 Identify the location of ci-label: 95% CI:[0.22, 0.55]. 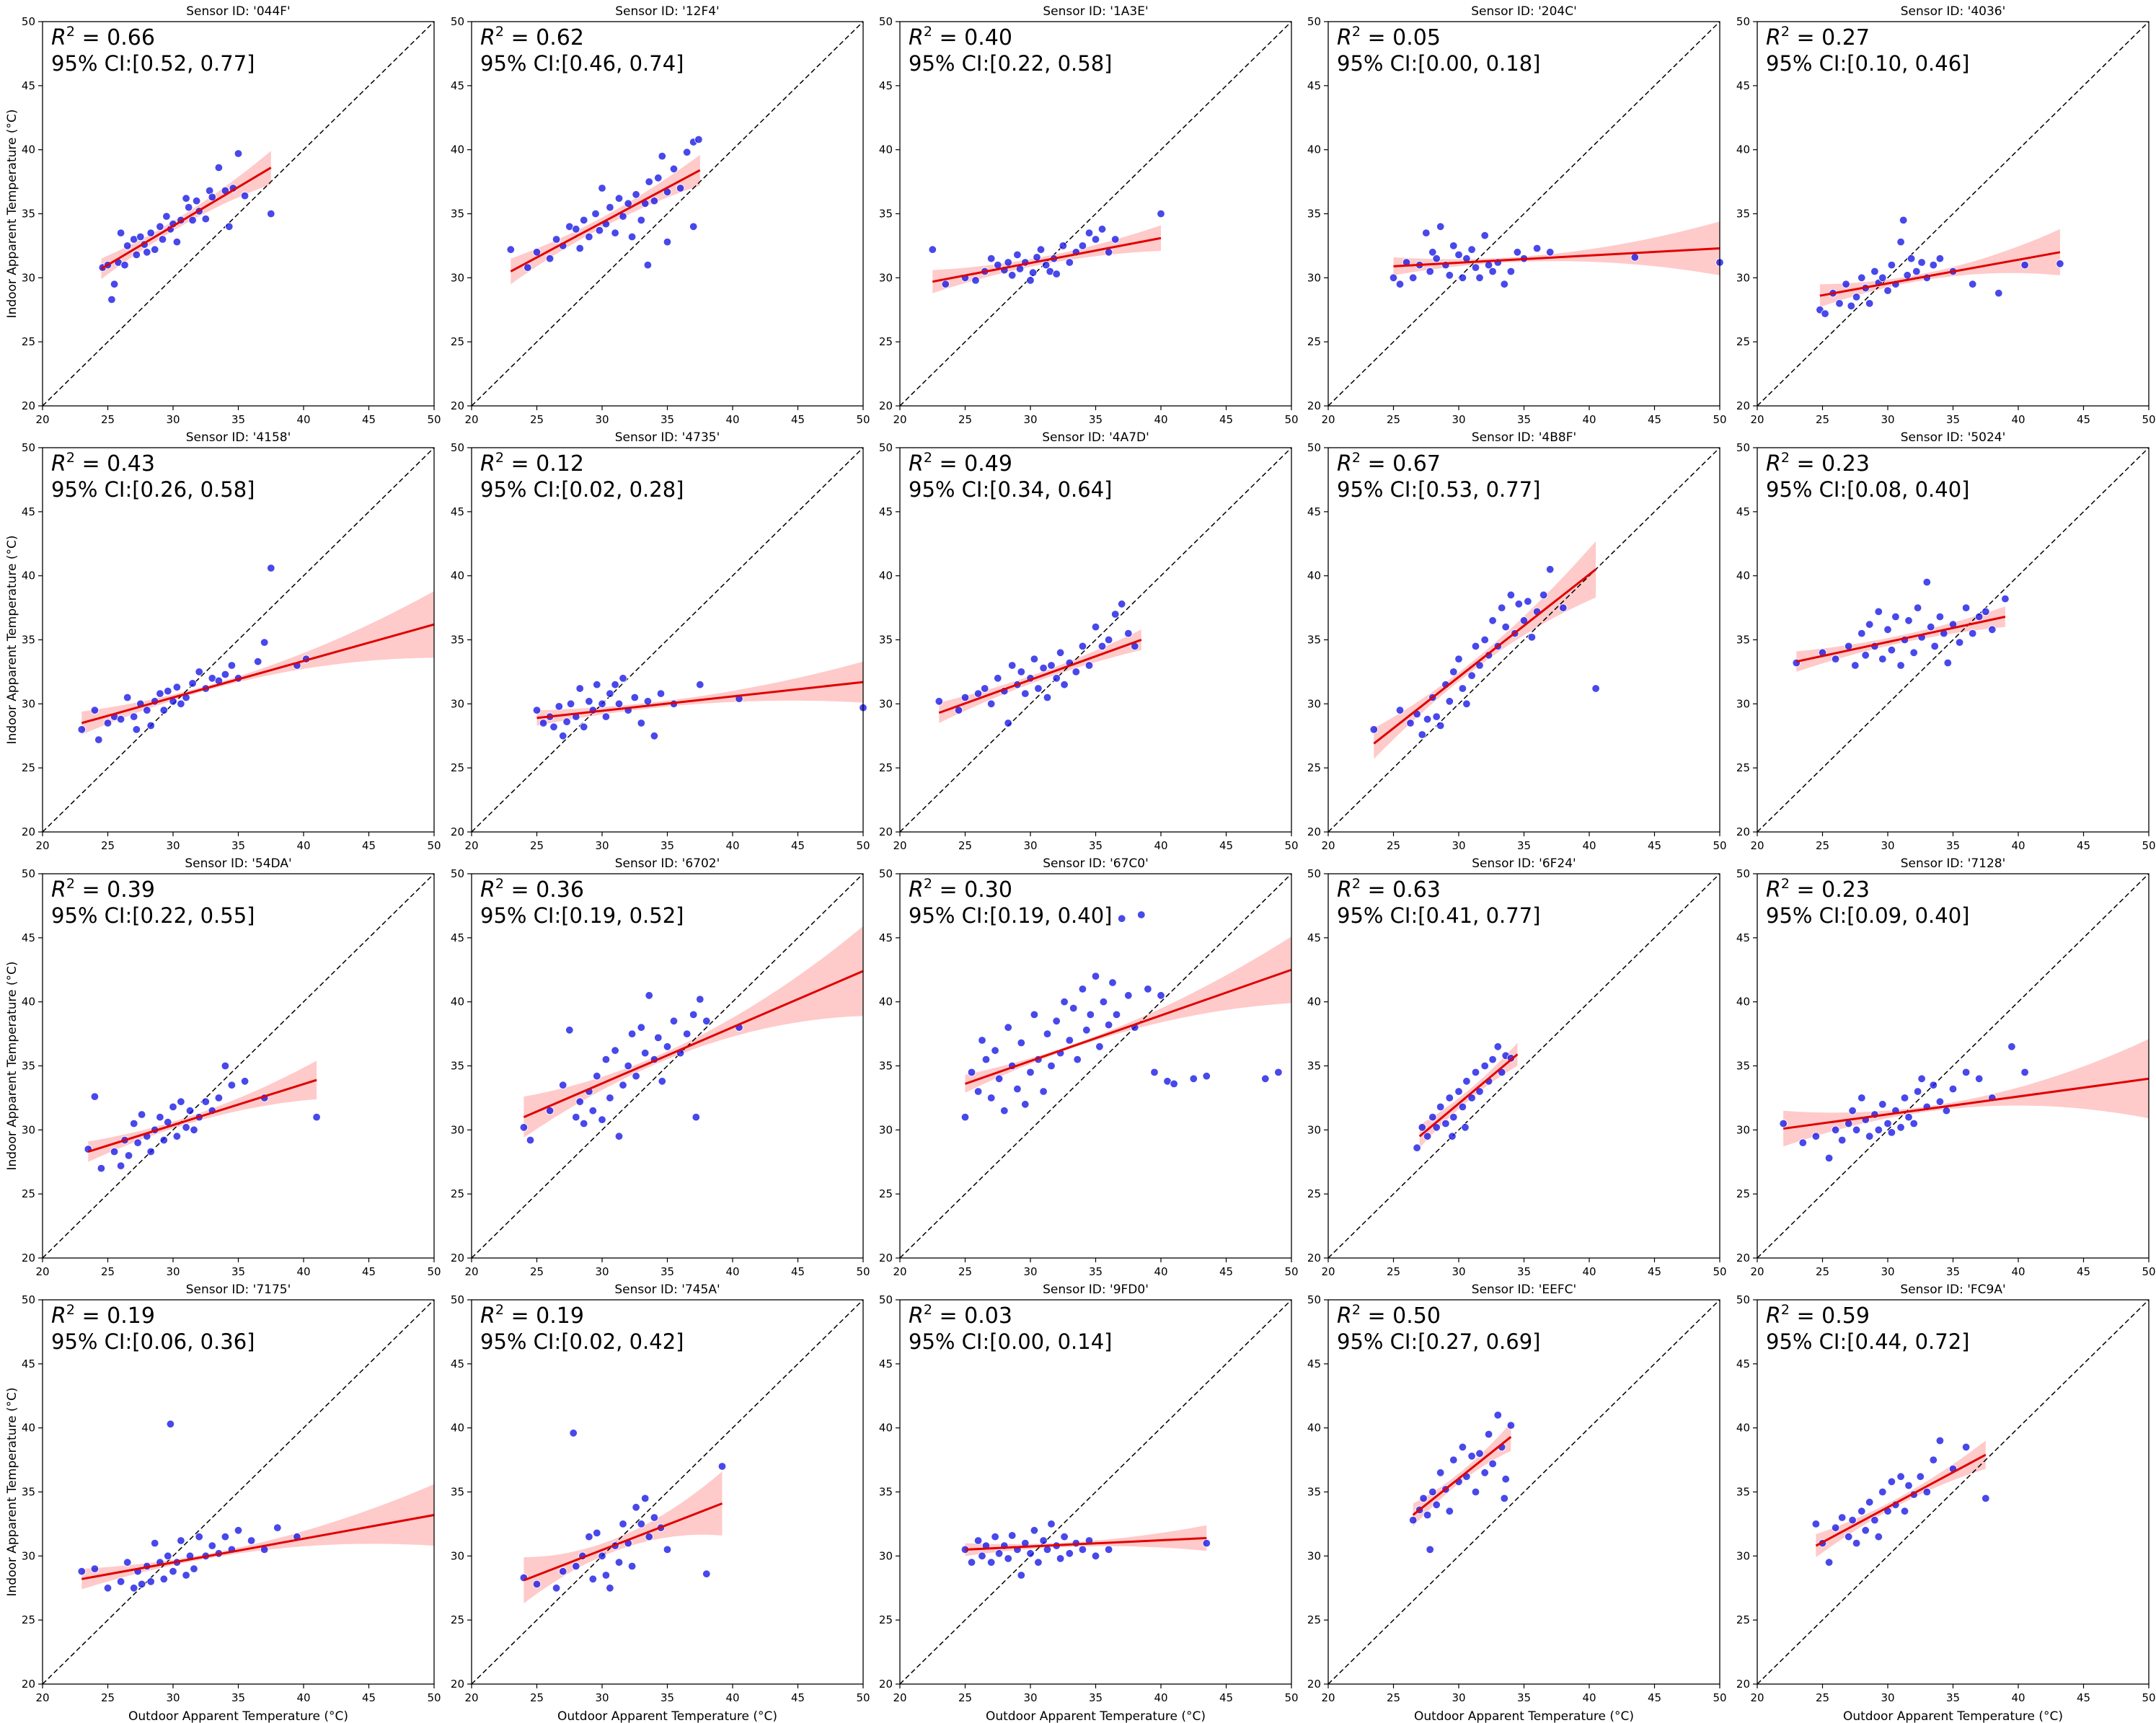
(153, 915).